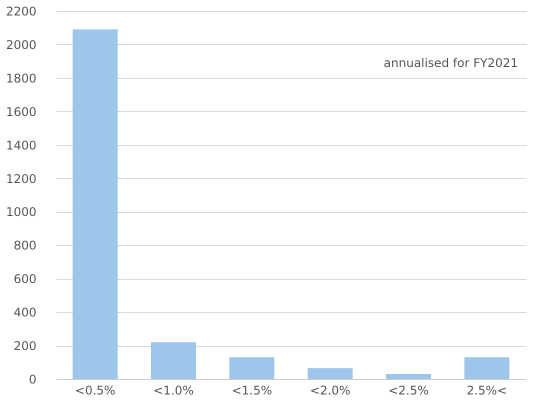 Image resolution: width=542 pixels, height=402 pixels. Describe the element at coordinates (25, 245) in the screenshot. I see `y-tick-label: 800` at that location.